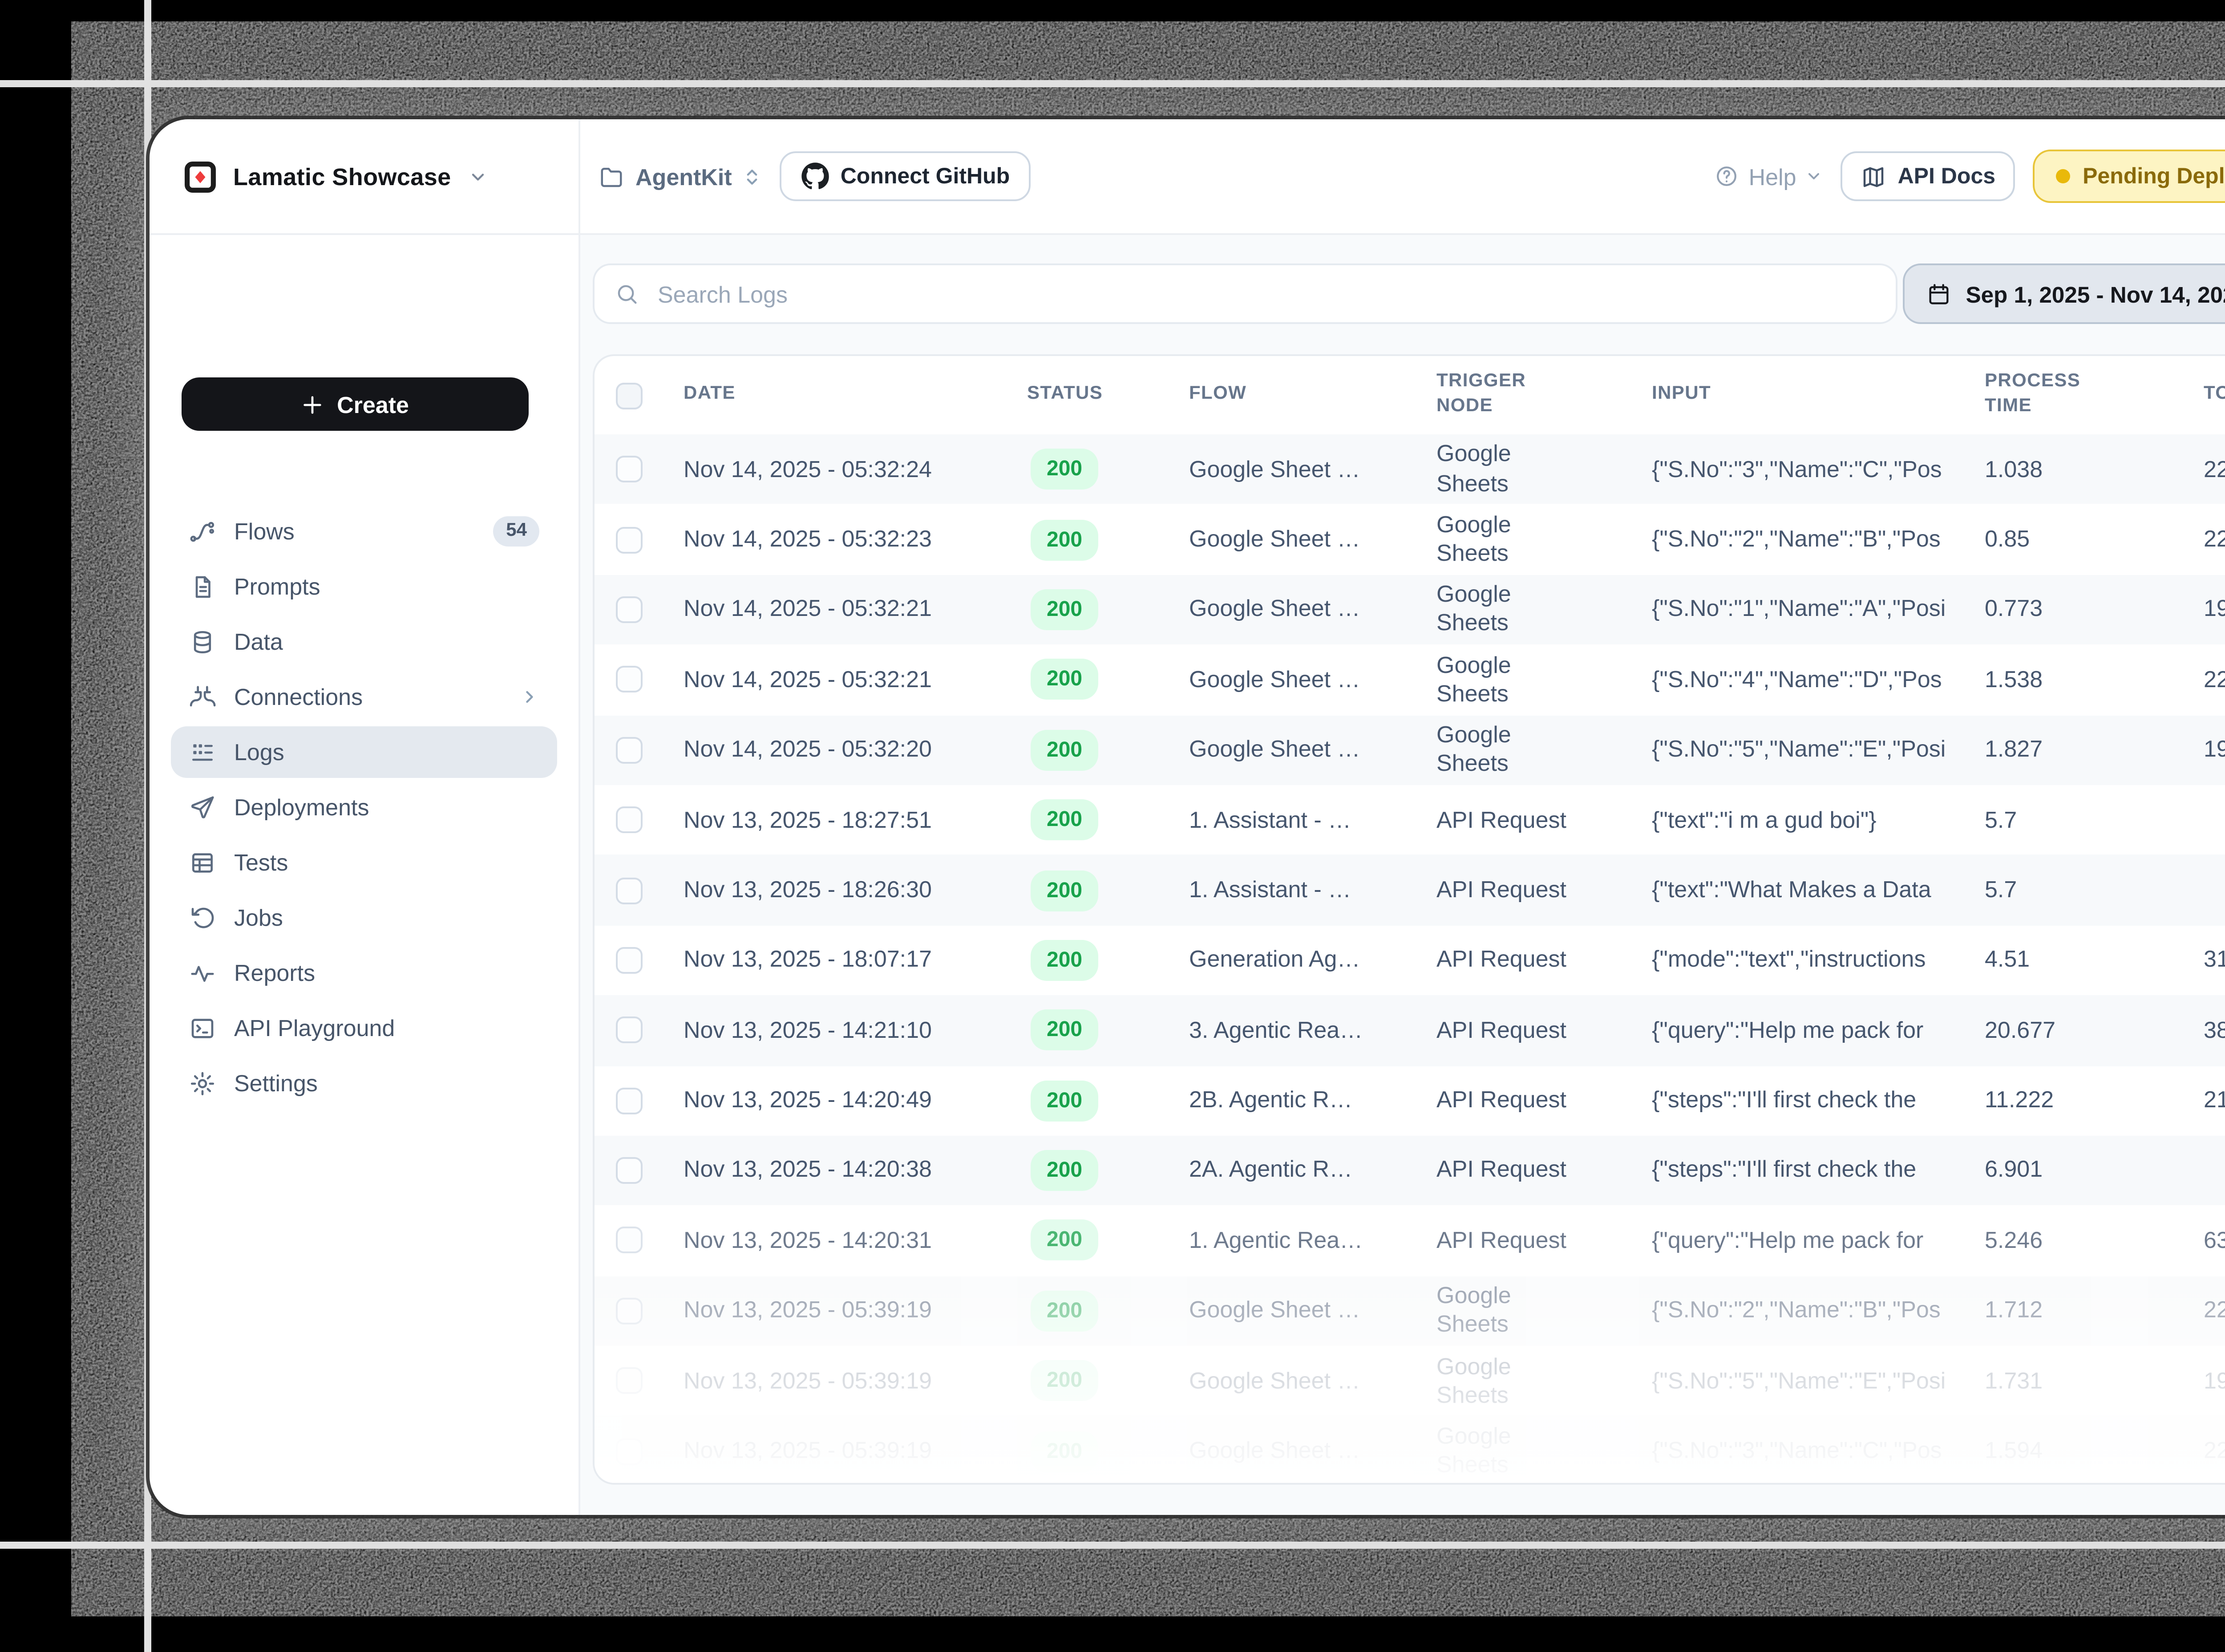 The height and width of the screenshot is (1652, 2225). Describe the element at coordinates (808, 819) in the screenshot. I see `cell-date: Nov 13, 2025 - 18:27:51` at that location.